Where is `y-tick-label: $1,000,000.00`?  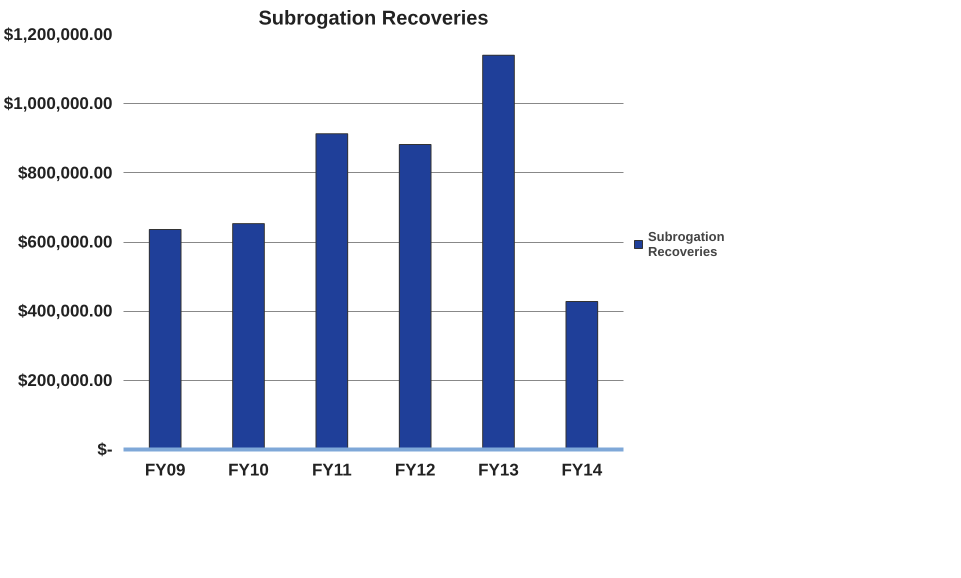 y-tick-label: $1,000,000.00 is located at coordinates (58, 104).